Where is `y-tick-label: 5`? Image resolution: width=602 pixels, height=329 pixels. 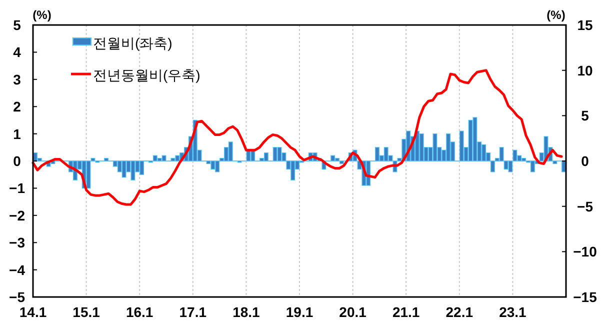 y-tick-label: 5 is located at coordinates (17, 25).